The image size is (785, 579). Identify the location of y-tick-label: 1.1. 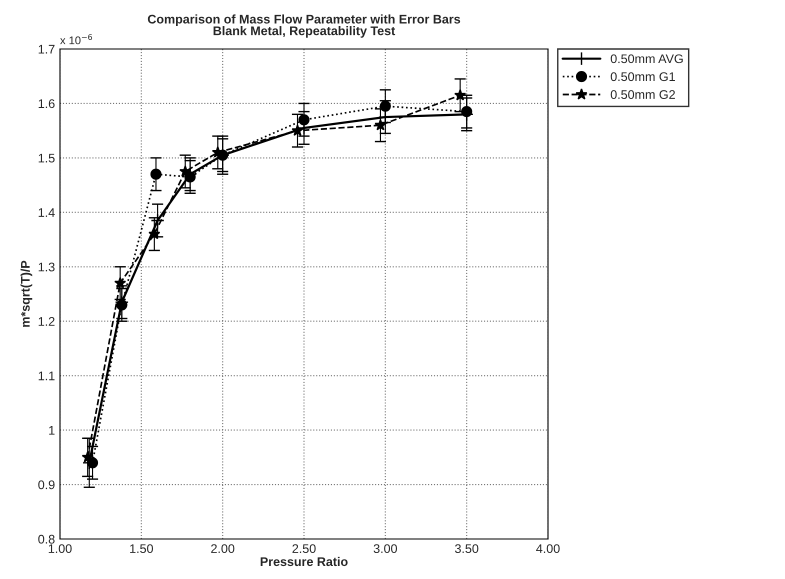
(46, 376).